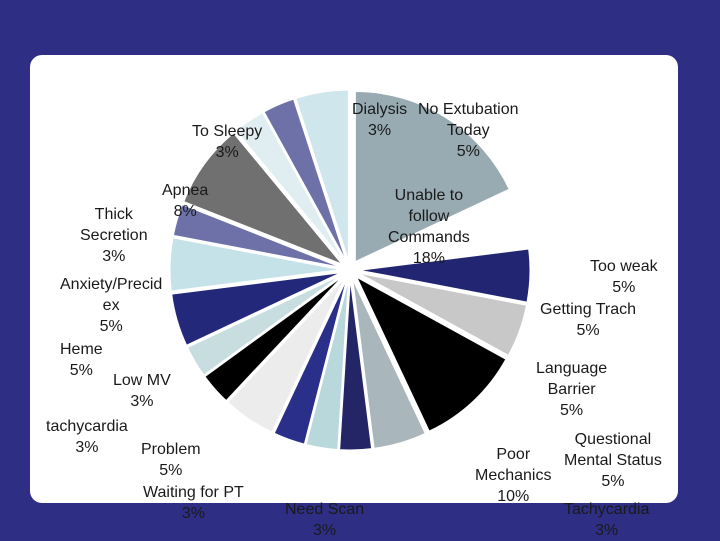 This screenshot has height=541, width=720. Describe the element at coordinates (325, 520) in the screenshot. I see `slice-label-need-scan: Need Scan 3%` at that location.